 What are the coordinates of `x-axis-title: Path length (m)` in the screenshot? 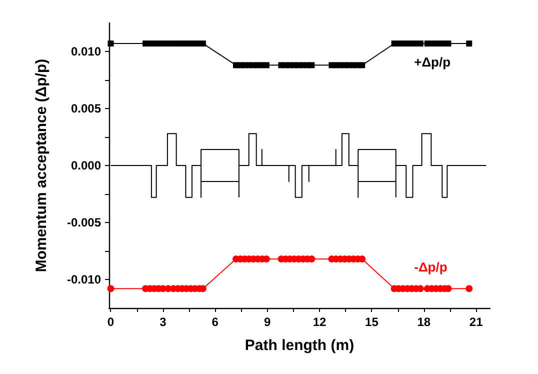 It's located at (299, 345).